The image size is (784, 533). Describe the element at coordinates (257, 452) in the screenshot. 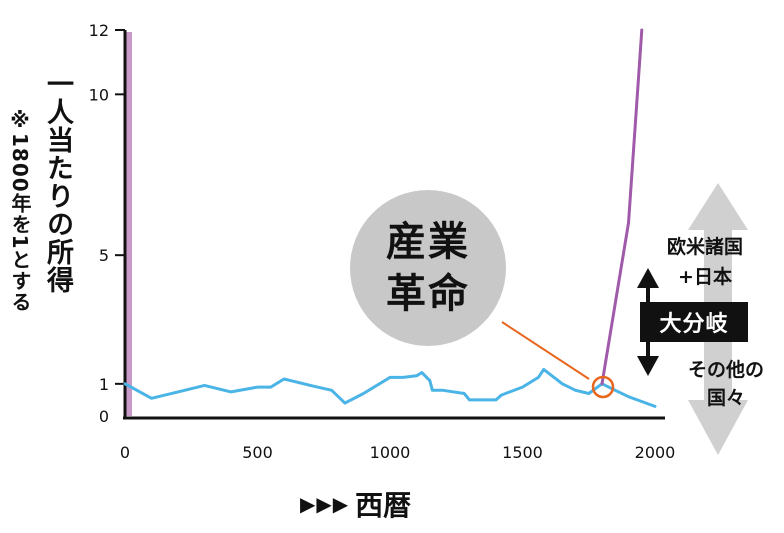

I see `x-tick-label: 500` at that location.